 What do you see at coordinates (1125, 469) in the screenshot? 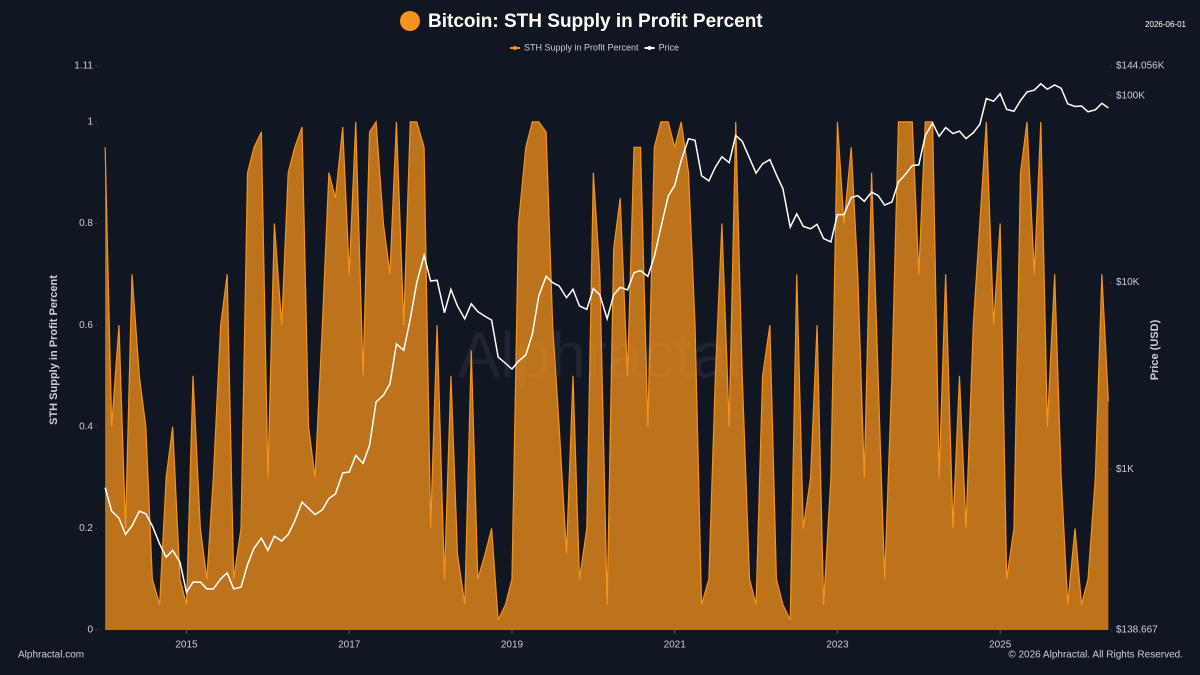
I see `y2-tick-label: $1K` at bounding box center [1125, 469].